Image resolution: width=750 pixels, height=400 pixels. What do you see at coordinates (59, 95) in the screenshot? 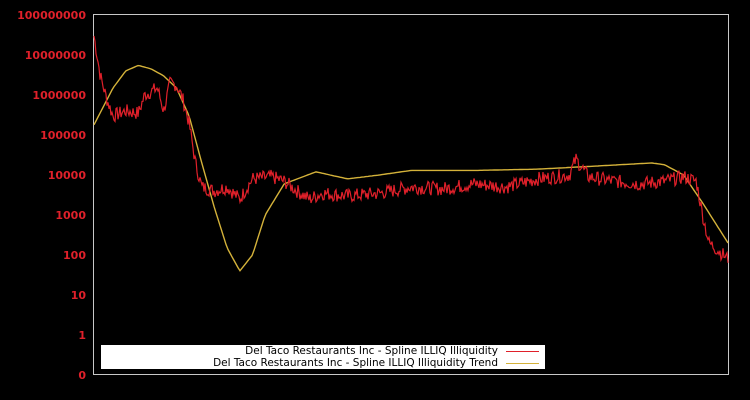
I see `y-tick-label: 1000000` at bounding box center [59, 95].